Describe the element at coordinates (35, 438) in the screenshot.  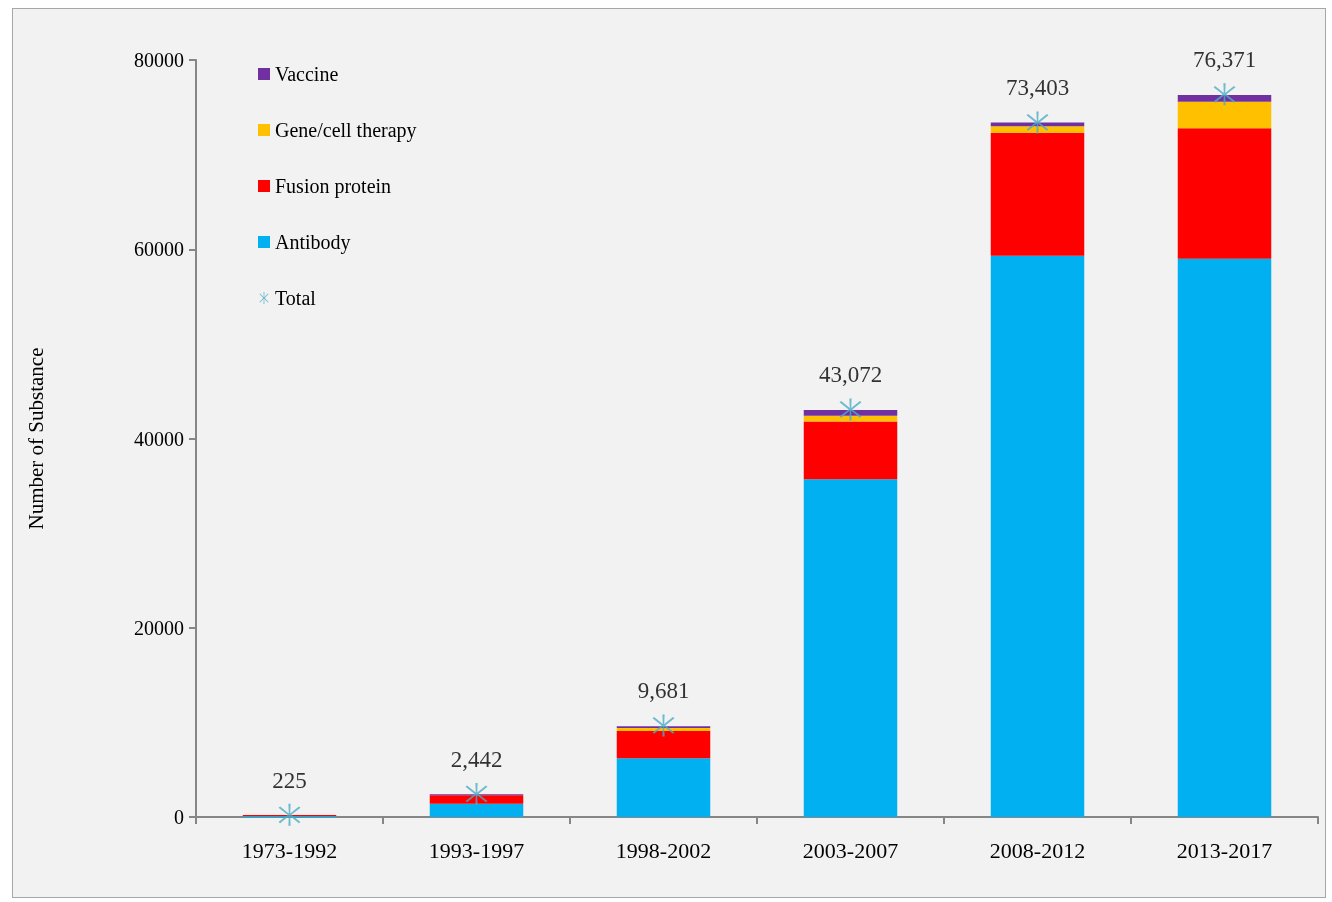
I see `y-axis-title: Number of Substance` at that location.